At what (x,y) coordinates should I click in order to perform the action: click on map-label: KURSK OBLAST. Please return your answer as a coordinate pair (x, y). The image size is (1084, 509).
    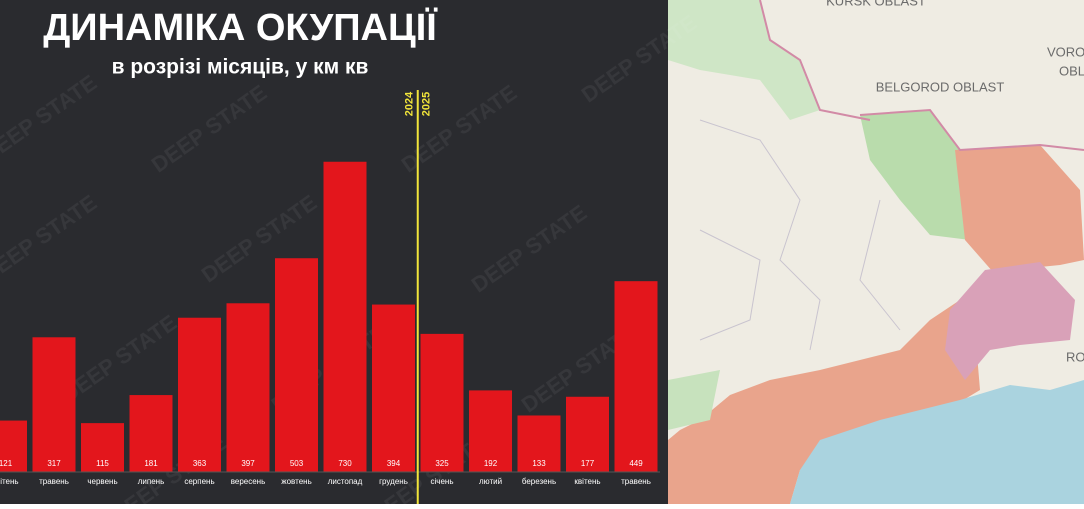
    Looking at the image, I should click on (876, 4).